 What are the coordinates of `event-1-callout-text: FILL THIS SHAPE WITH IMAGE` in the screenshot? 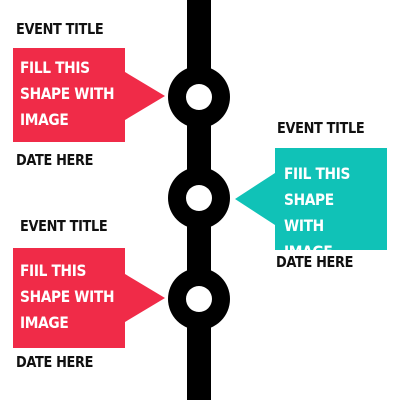 It's located at (67, 93).